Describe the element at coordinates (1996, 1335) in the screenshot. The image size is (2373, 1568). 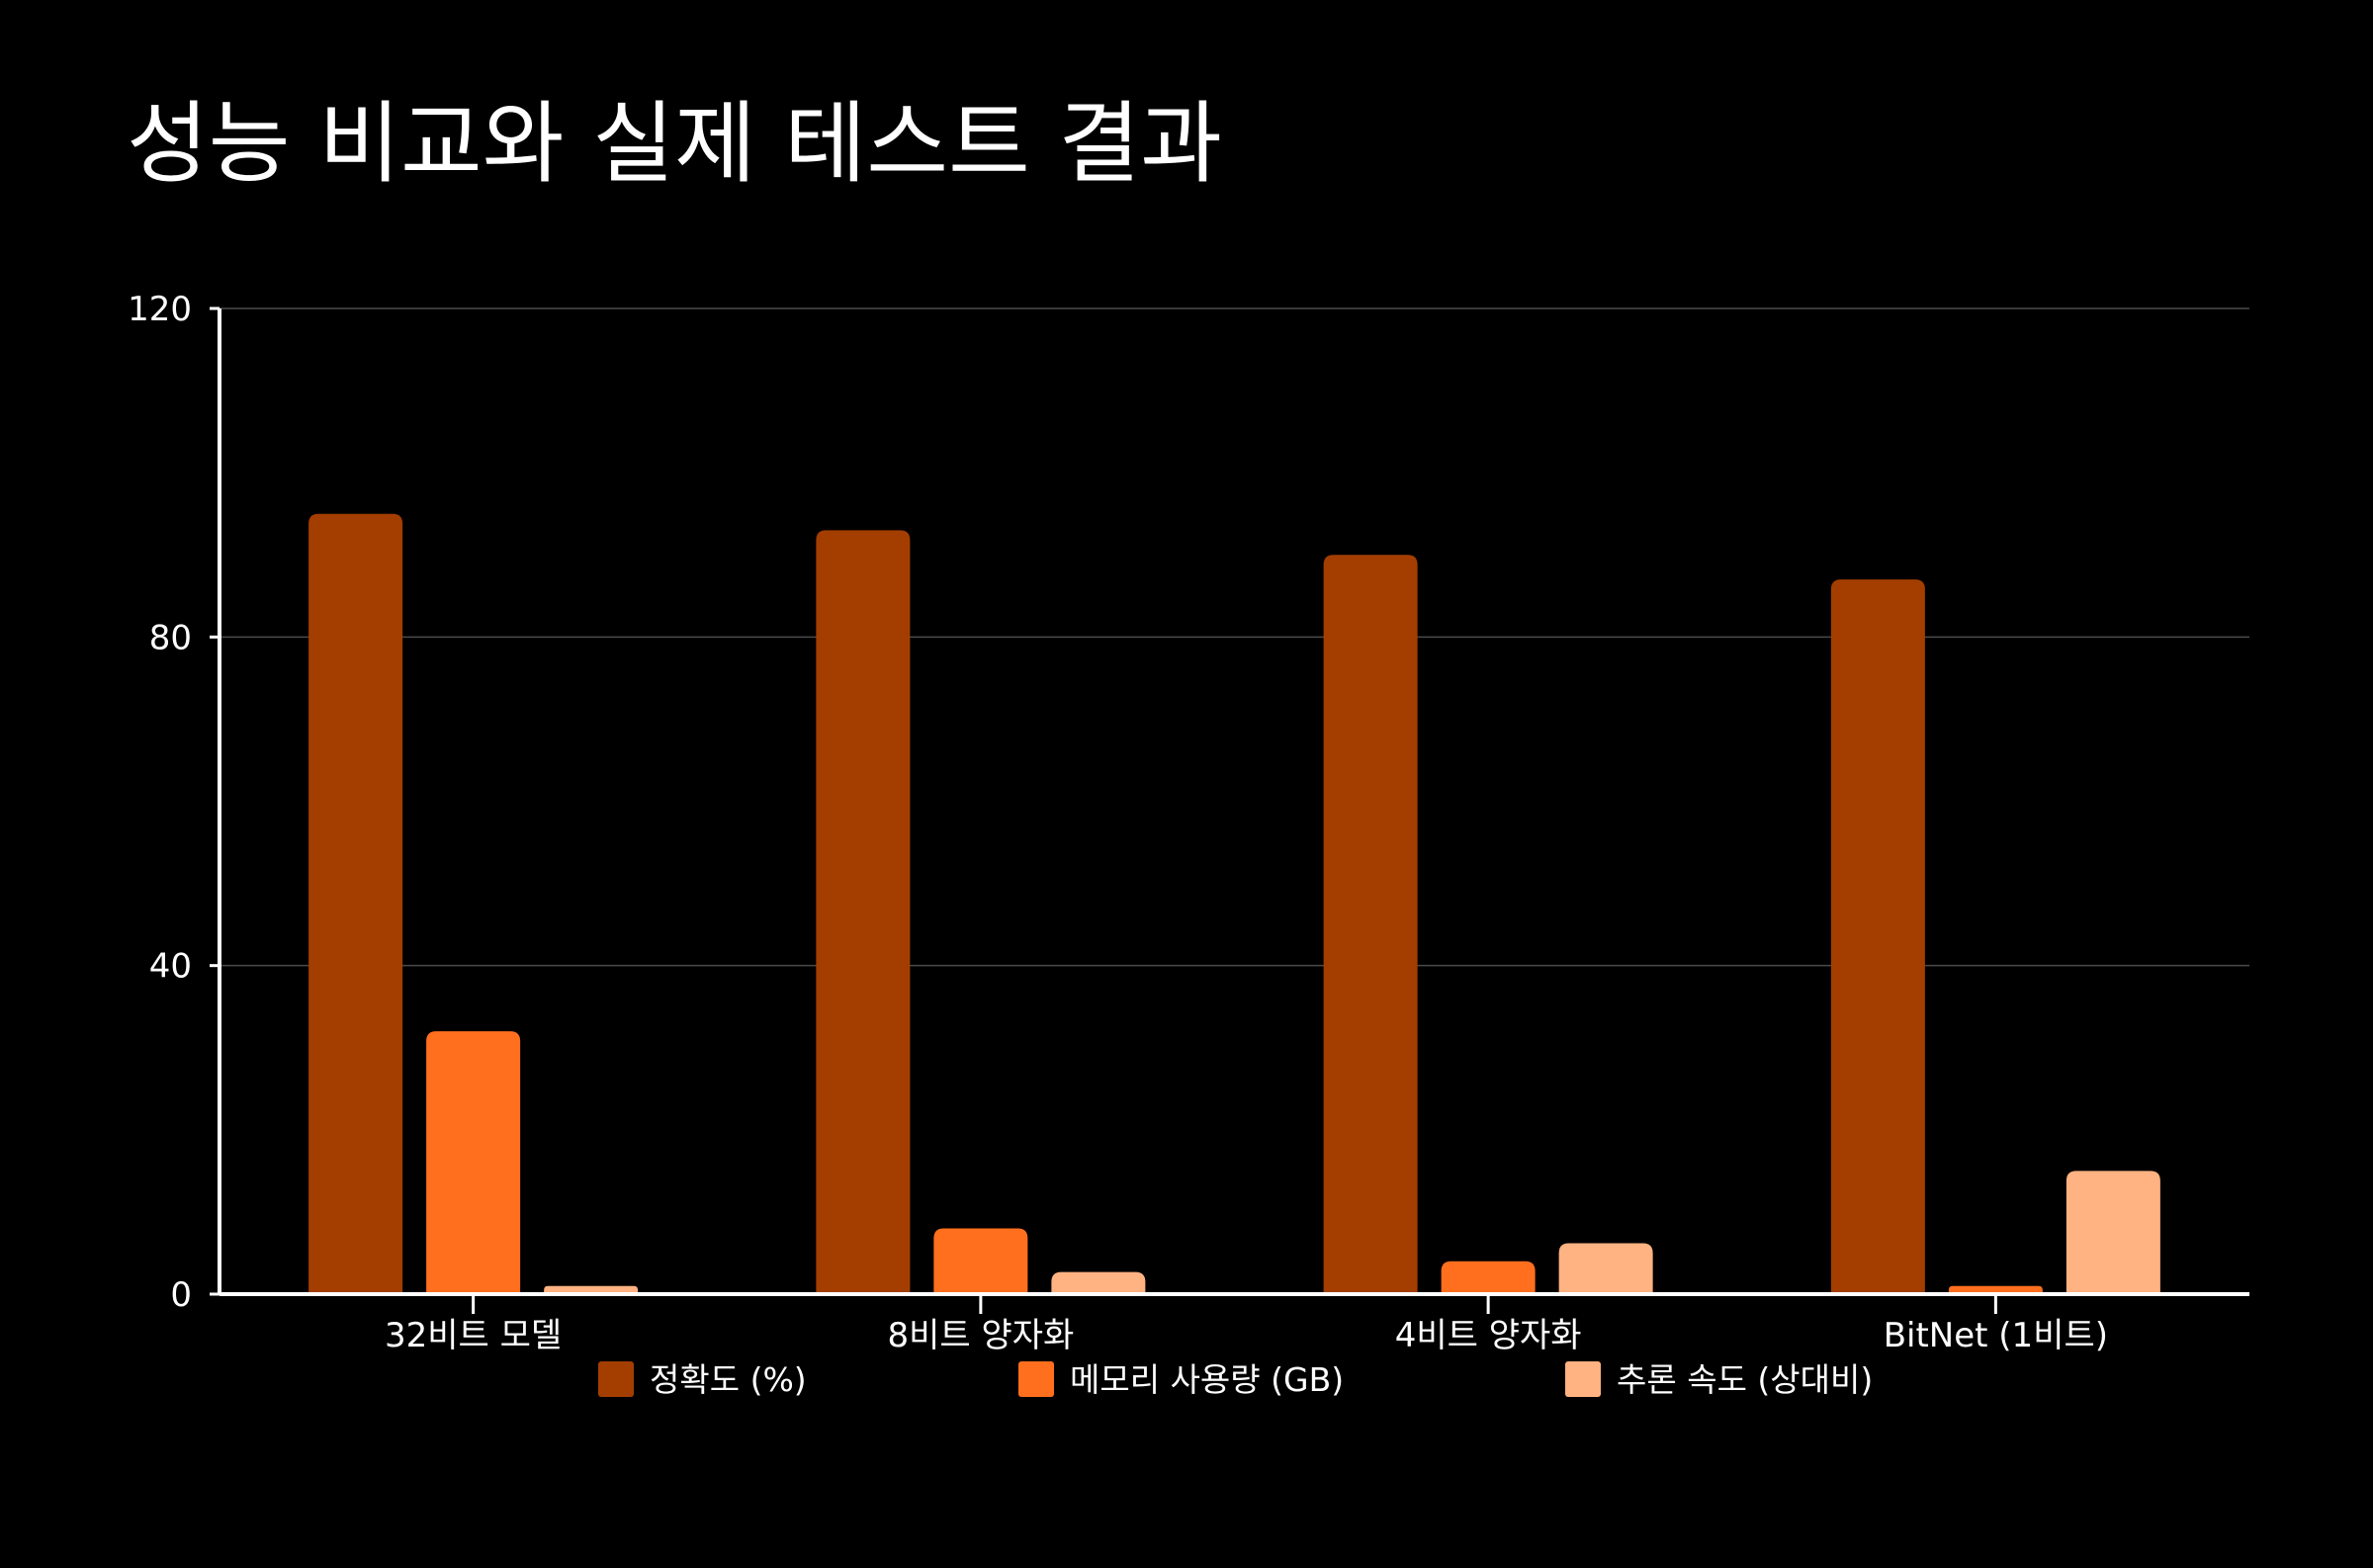
I see `x-tick-label: BitNet (1비트)` at that location.